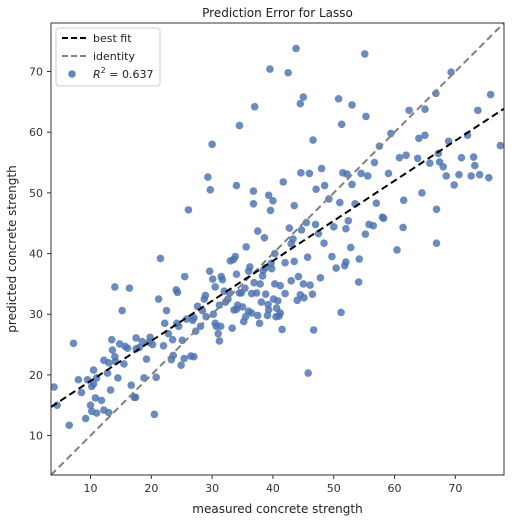 The width and height of the screenshot is (517, 523). What do you see at coordinates (455, 488) in the screenshot?
I see `x-tick-label: 70` at bounding box center [455, 488].